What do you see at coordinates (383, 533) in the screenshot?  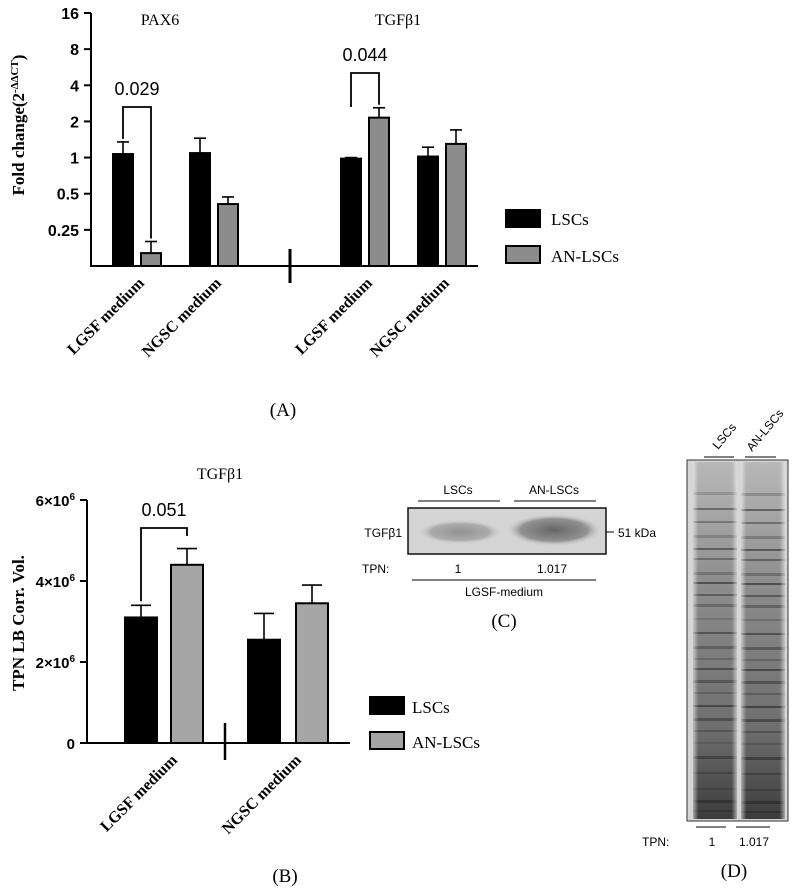 I see `blot-c-protein-label: TGFβ1` at bounding box center [383, 533].